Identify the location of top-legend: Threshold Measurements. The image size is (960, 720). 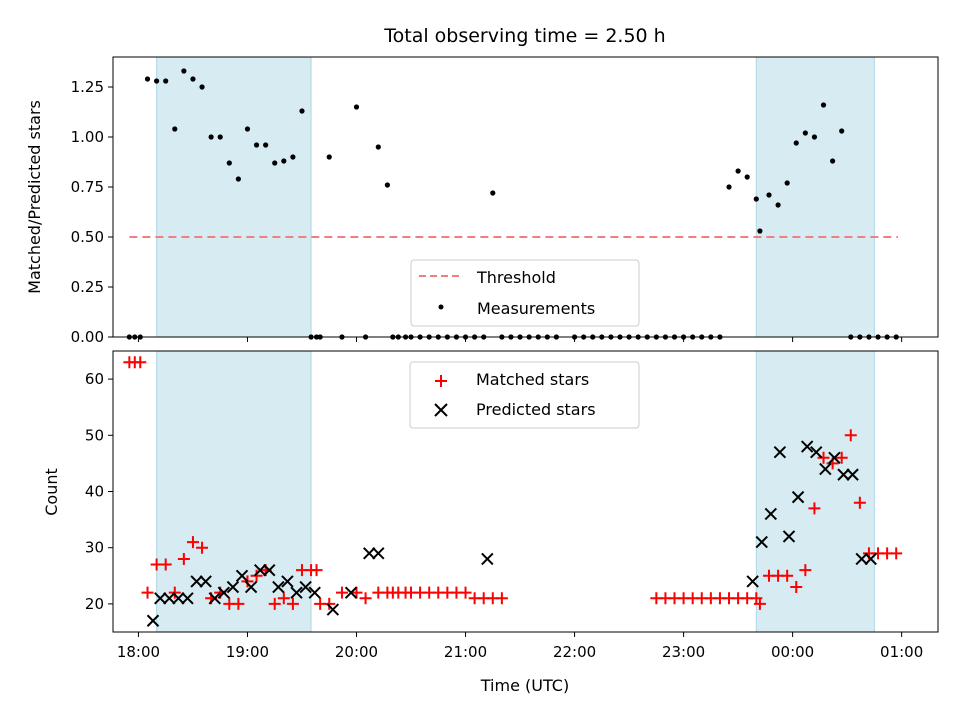
(525, 293).